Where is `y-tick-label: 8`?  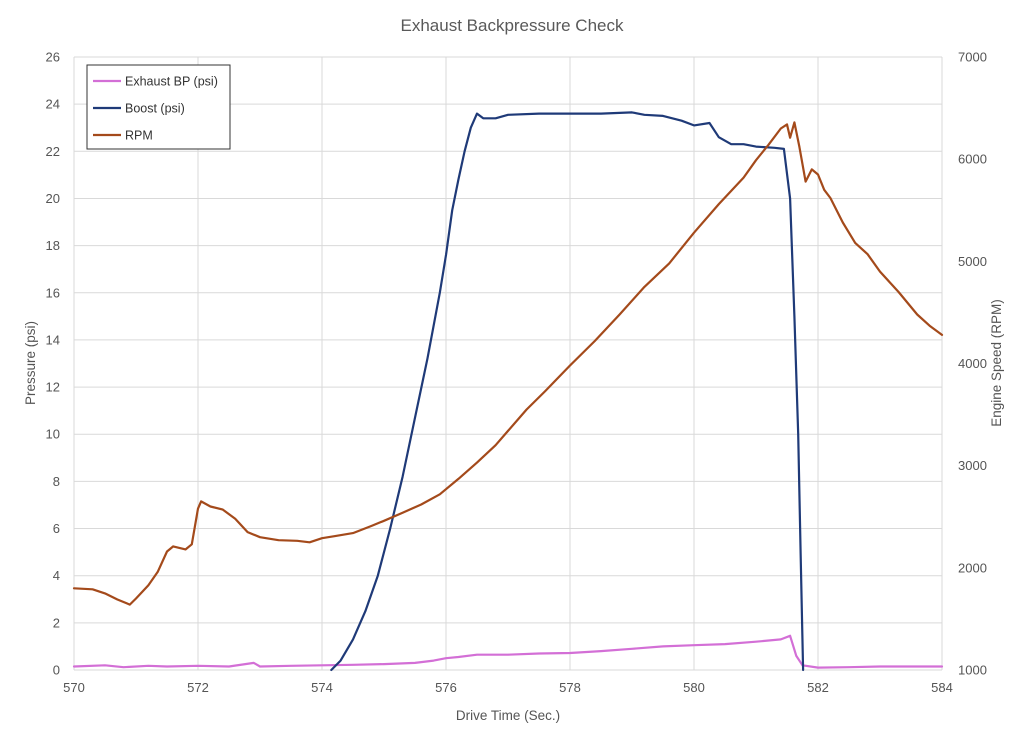
y-tick-label: 8 is located at coordinates (56, 481).